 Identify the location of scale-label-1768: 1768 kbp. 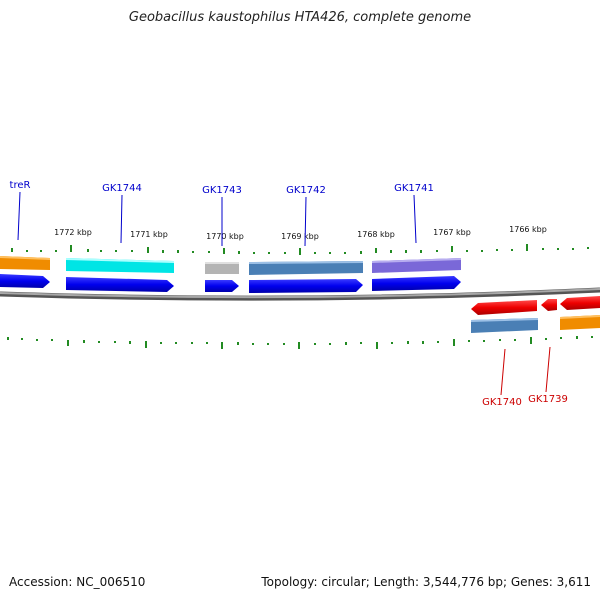
(376, 234).